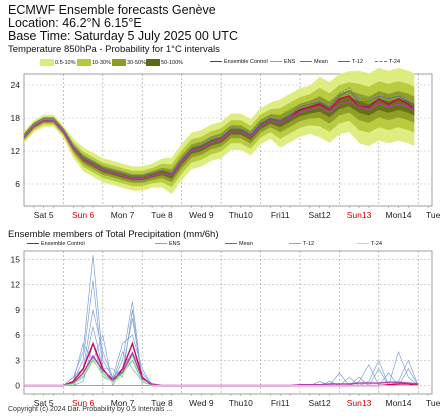 This screenshot has height=417, width=440. What do you see at coordinates (172, 62) in the screenshot?
I see `legend-label: 50-100%` at bounding box center [172, 62].